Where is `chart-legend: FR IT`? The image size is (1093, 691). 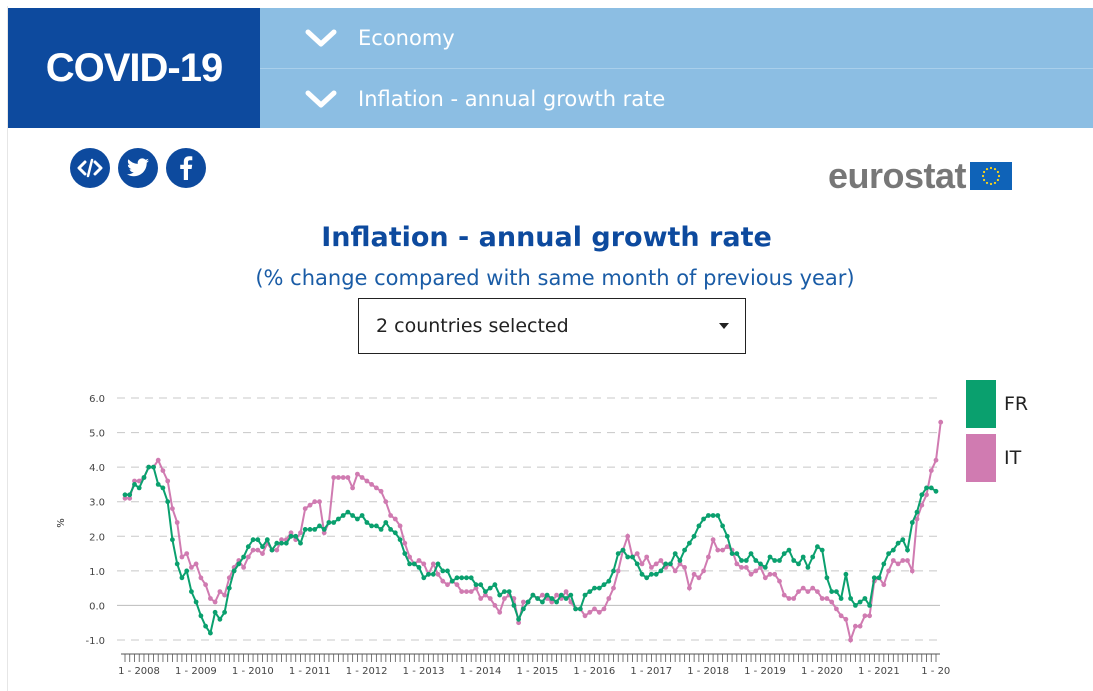
chart-legend: FR IT is located at coordinates (997, 434).